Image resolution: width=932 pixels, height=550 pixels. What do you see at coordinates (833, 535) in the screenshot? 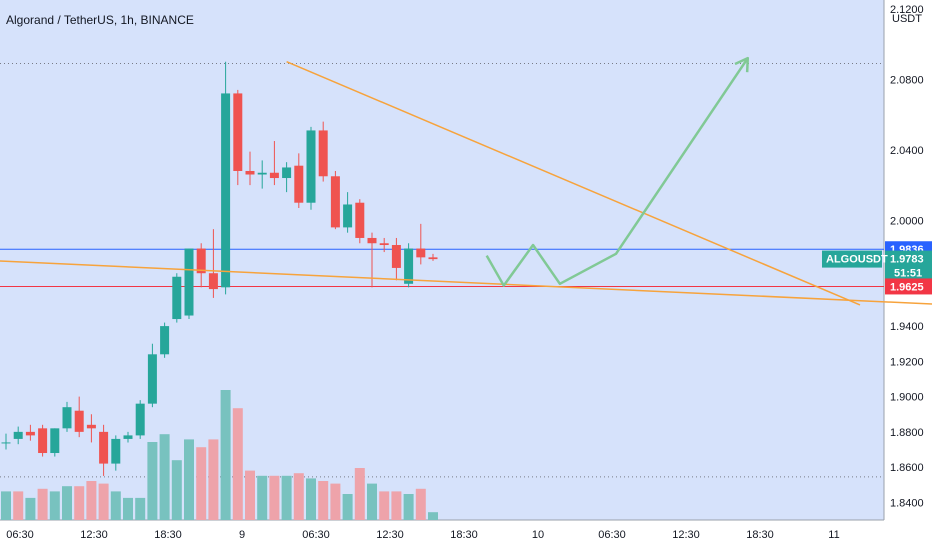
I see `x-tick-label: 11` at bounding box center [833, 535].